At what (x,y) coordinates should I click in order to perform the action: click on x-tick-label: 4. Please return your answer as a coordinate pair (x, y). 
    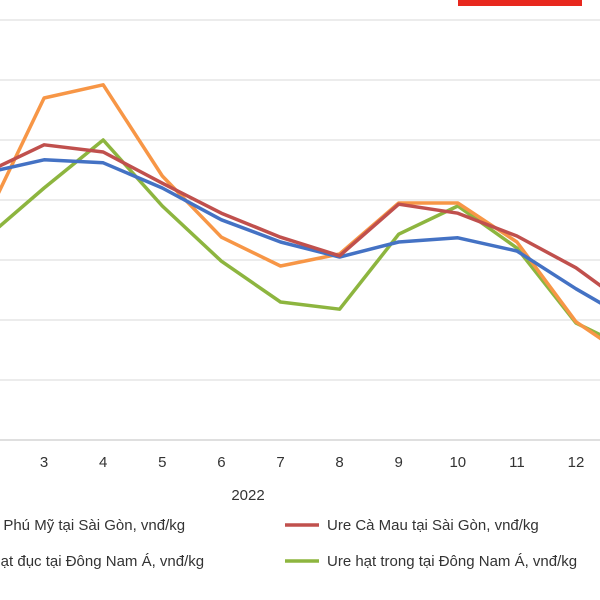
    Looking at the image, I should click on (103, 462).